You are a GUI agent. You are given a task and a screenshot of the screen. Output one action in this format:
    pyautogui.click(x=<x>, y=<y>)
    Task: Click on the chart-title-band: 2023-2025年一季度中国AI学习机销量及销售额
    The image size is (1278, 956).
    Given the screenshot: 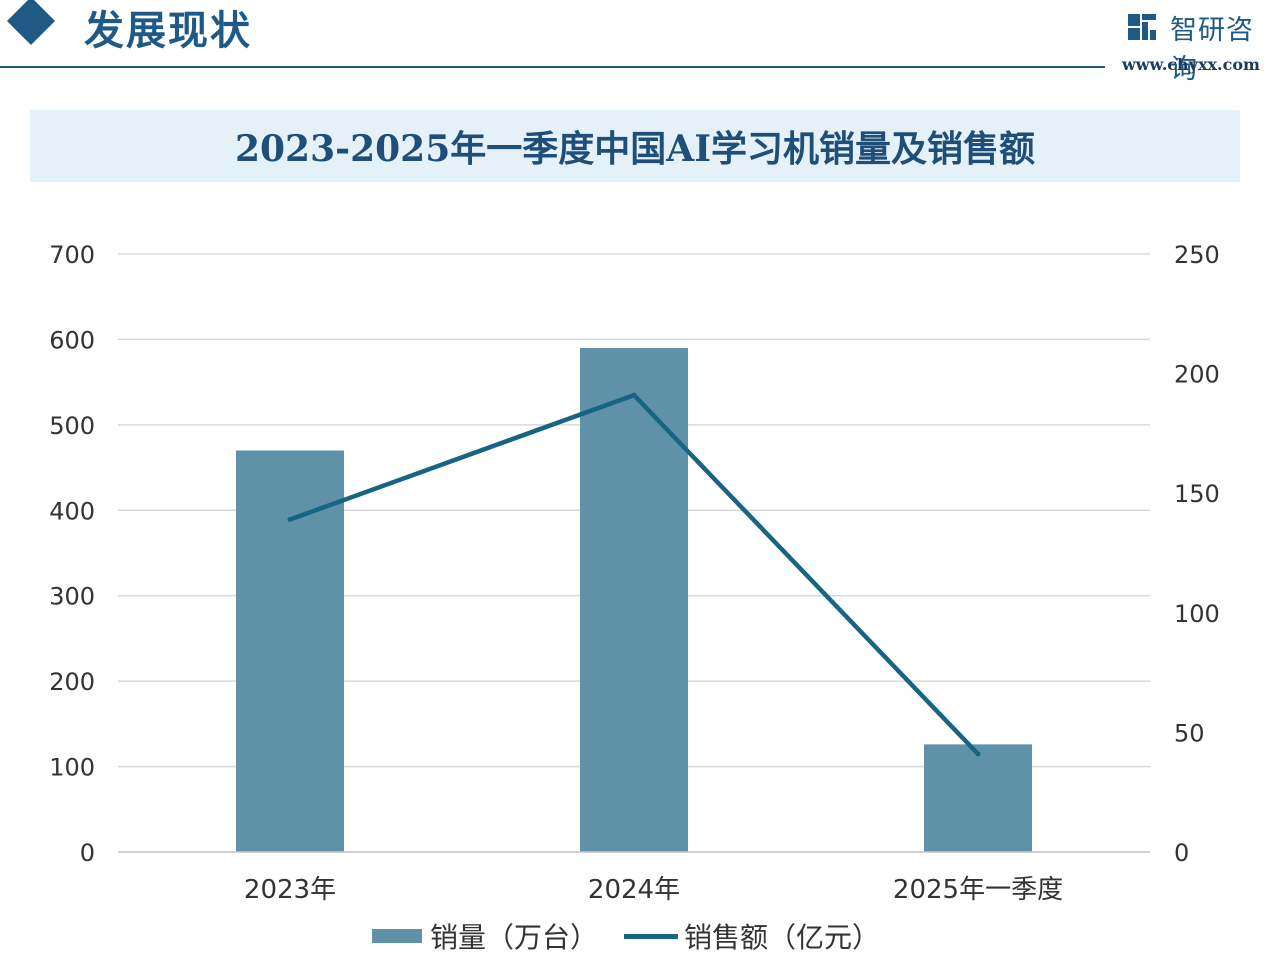 What is the action you would take?
    pyautogui.click(x=635, y=146)
    